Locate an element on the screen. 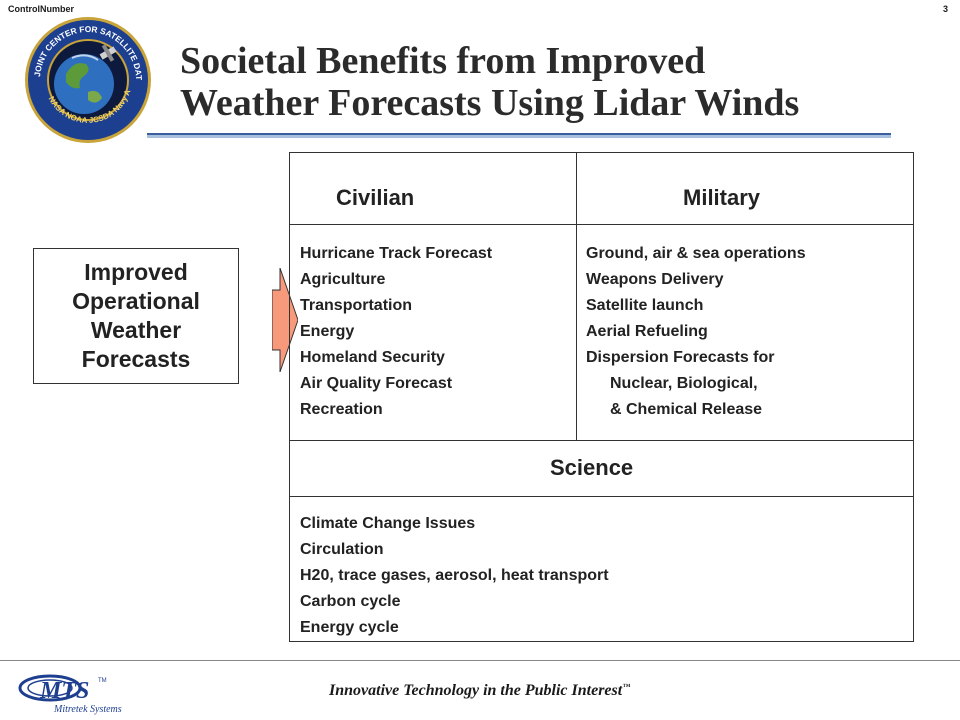 This screenshot has height=720, width=960. control-number: ControlNumber is located at coordinates (41, 9).